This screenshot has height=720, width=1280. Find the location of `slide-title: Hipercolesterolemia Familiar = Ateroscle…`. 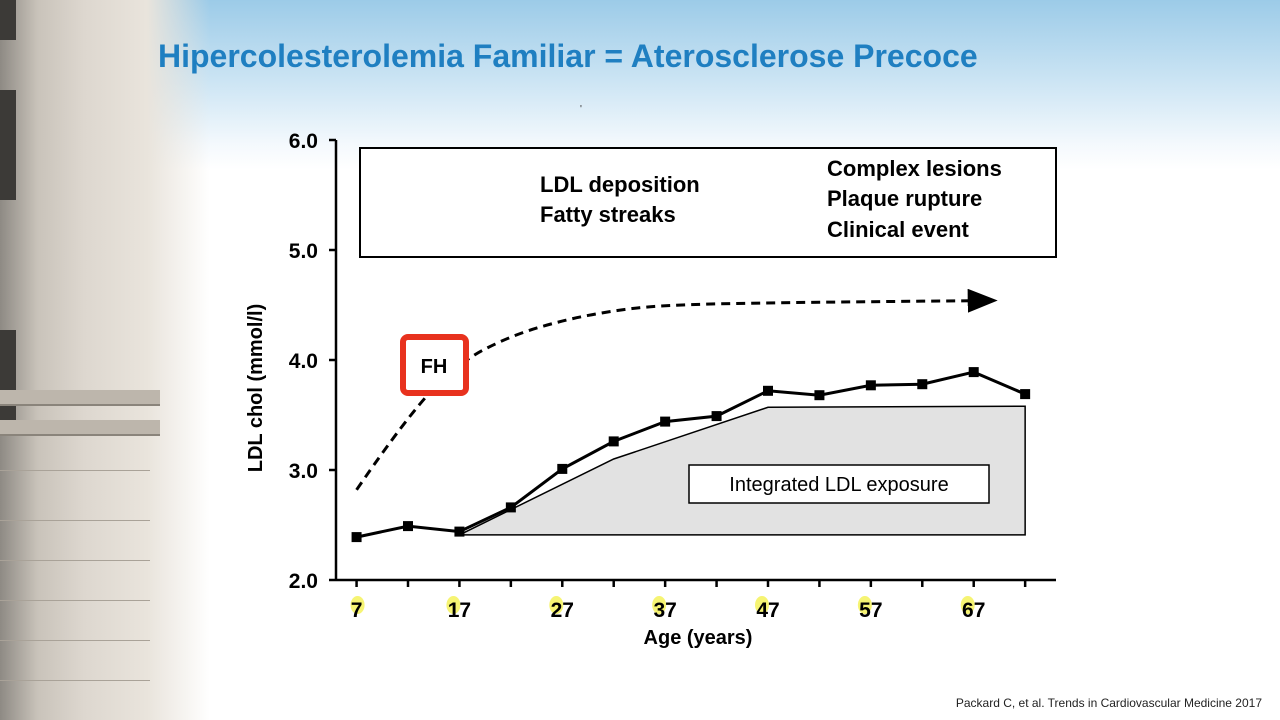

slide-title: Hipercolesterolemia Familiar = Ateroscle… is located at coordinates (568, 56).